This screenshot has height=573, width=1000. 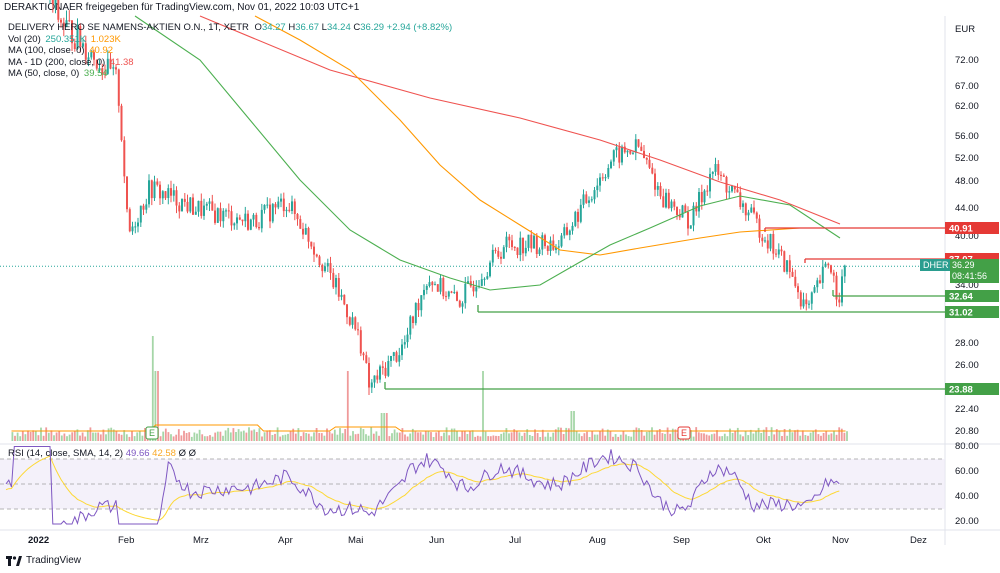 I want to click on time-tick-label: Dez, so click(x=918, y=540).